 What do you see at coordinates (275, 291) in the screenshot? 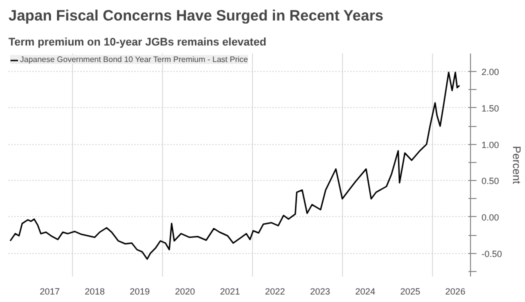
I see `x-tick-label: 2022` at bounding box center [275, 291].